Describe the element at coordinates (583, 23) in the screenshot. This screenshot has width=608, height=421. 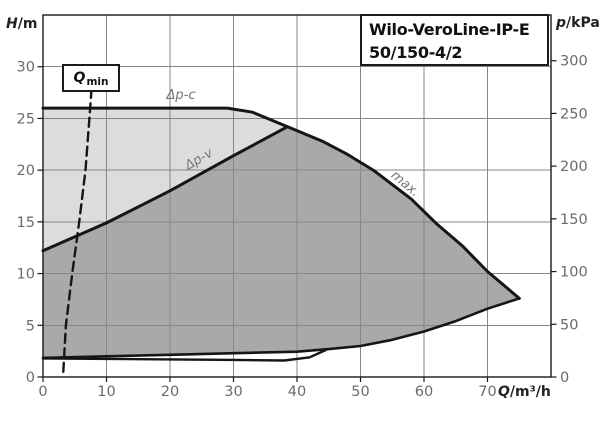
I see `right-axis-unit: /kPa` at that location.